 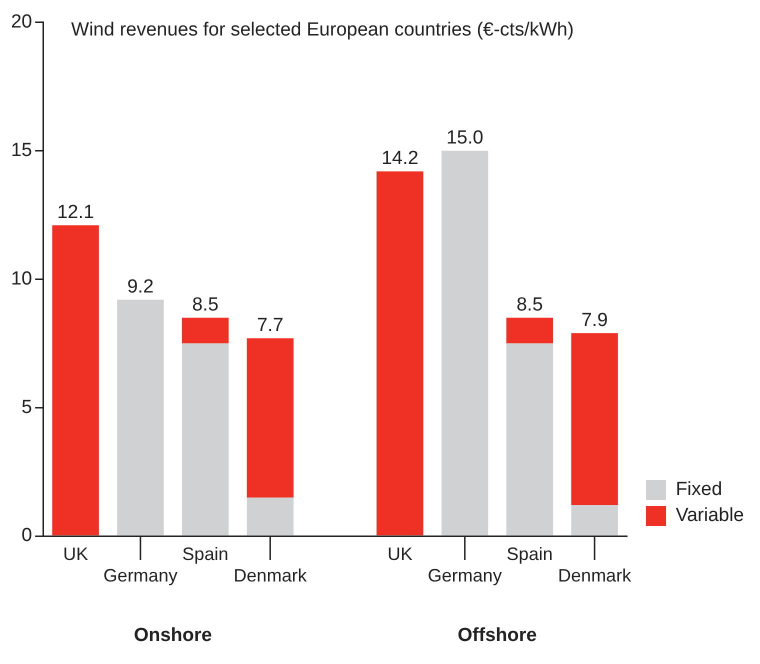 I want to click on total-label: 14.2, so click(x=399, y=159).